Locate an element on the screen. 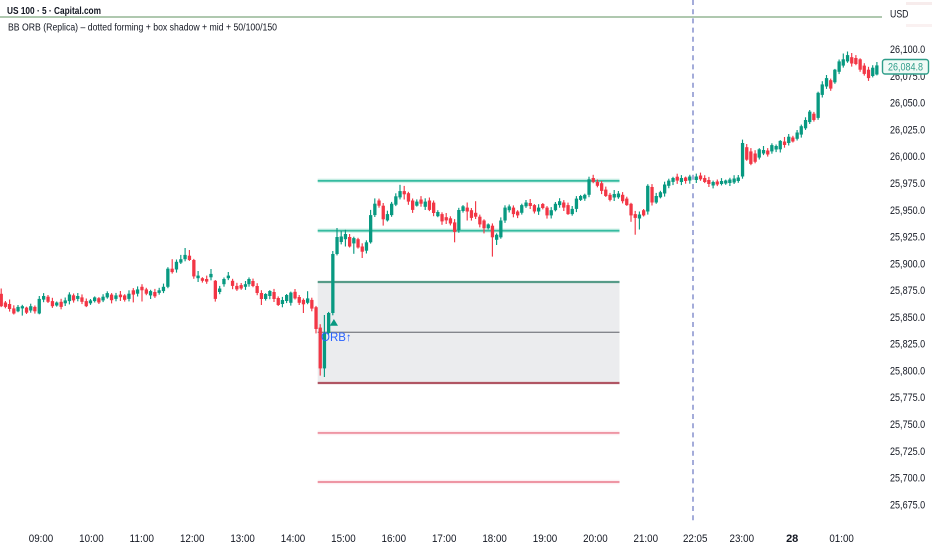 The height and width of the screenshot is (555, 932). svg-text: USD is located at coordinates (899, 15).